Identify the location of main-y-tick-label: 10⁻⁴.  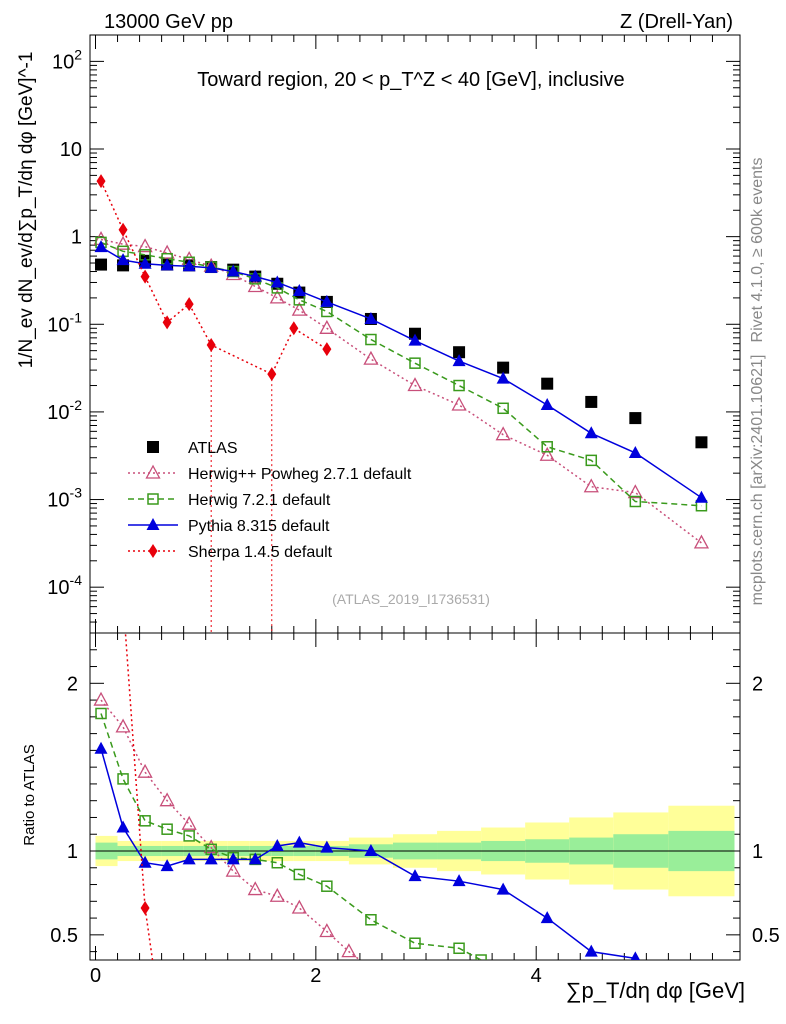
(64, 585).